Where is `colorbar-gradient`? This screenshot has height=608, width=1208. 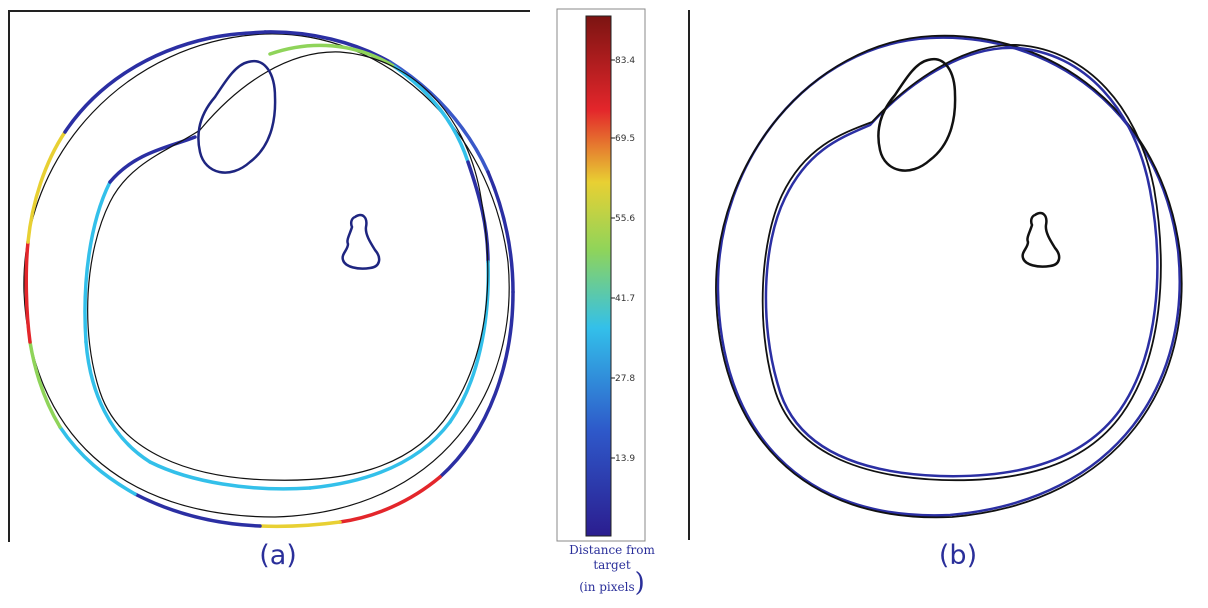
colorbar-gradient is located at coordinates (598, 276).